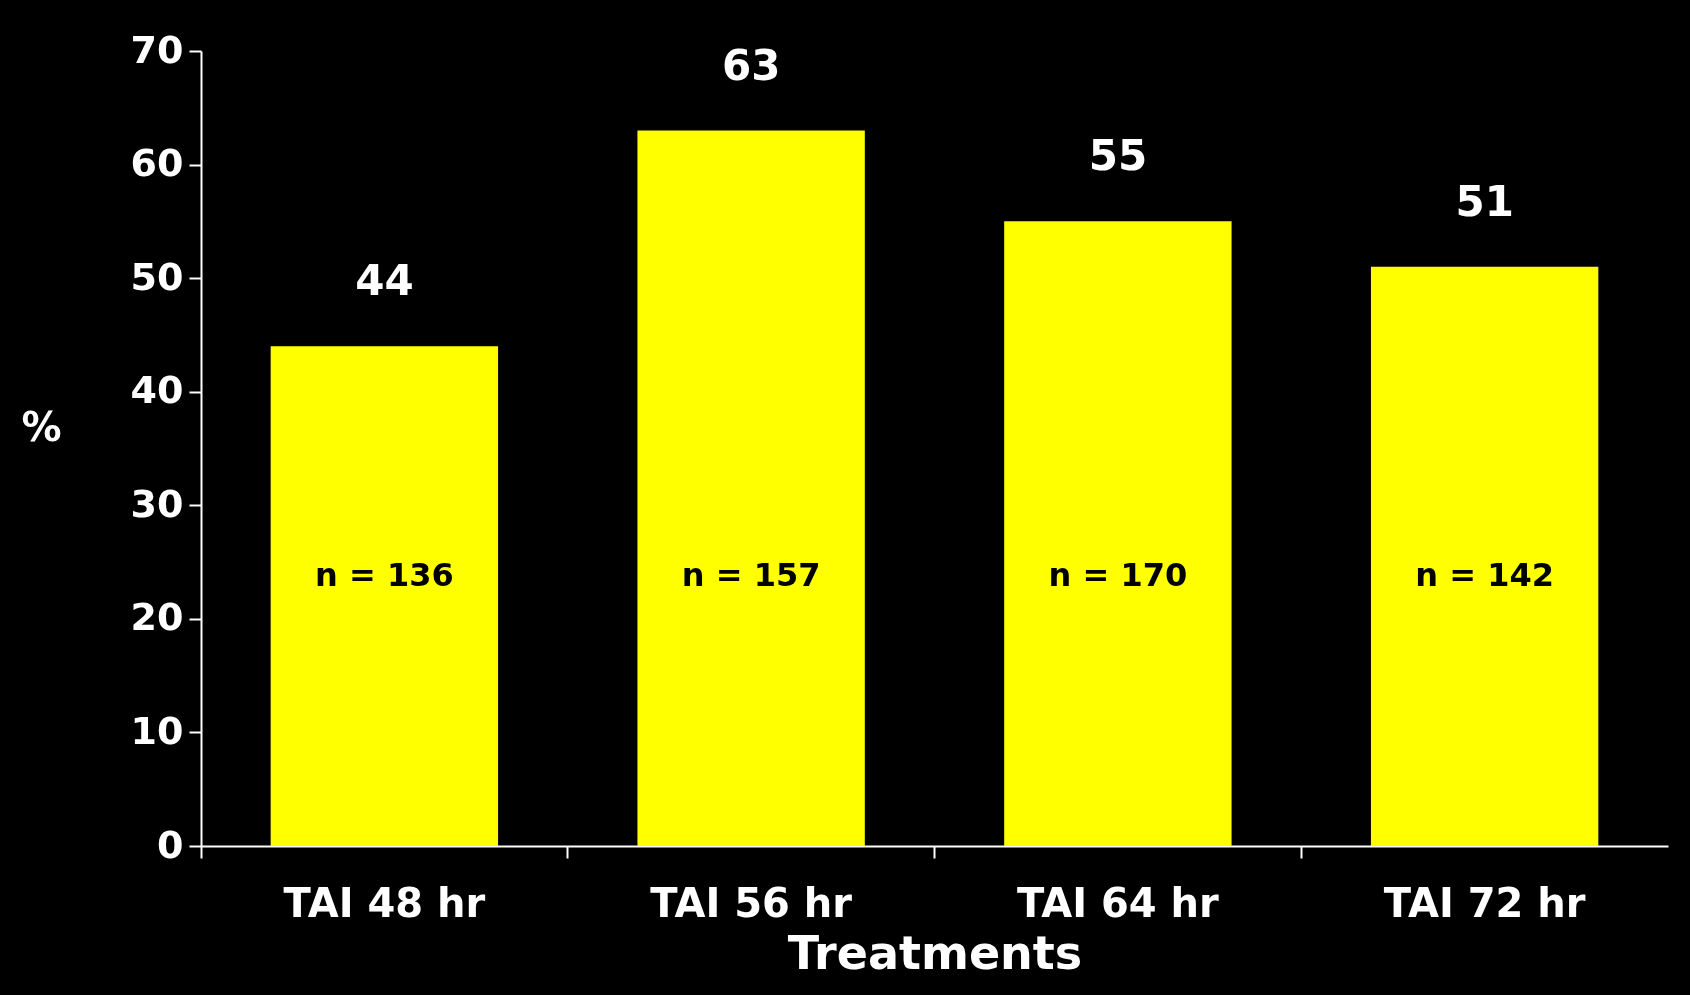 The height and width of the screenshot is (995, 1690). Describe the element at coordinates (935, 952) in the screenshot. I see `x-axis-title: Treatments` at that location.